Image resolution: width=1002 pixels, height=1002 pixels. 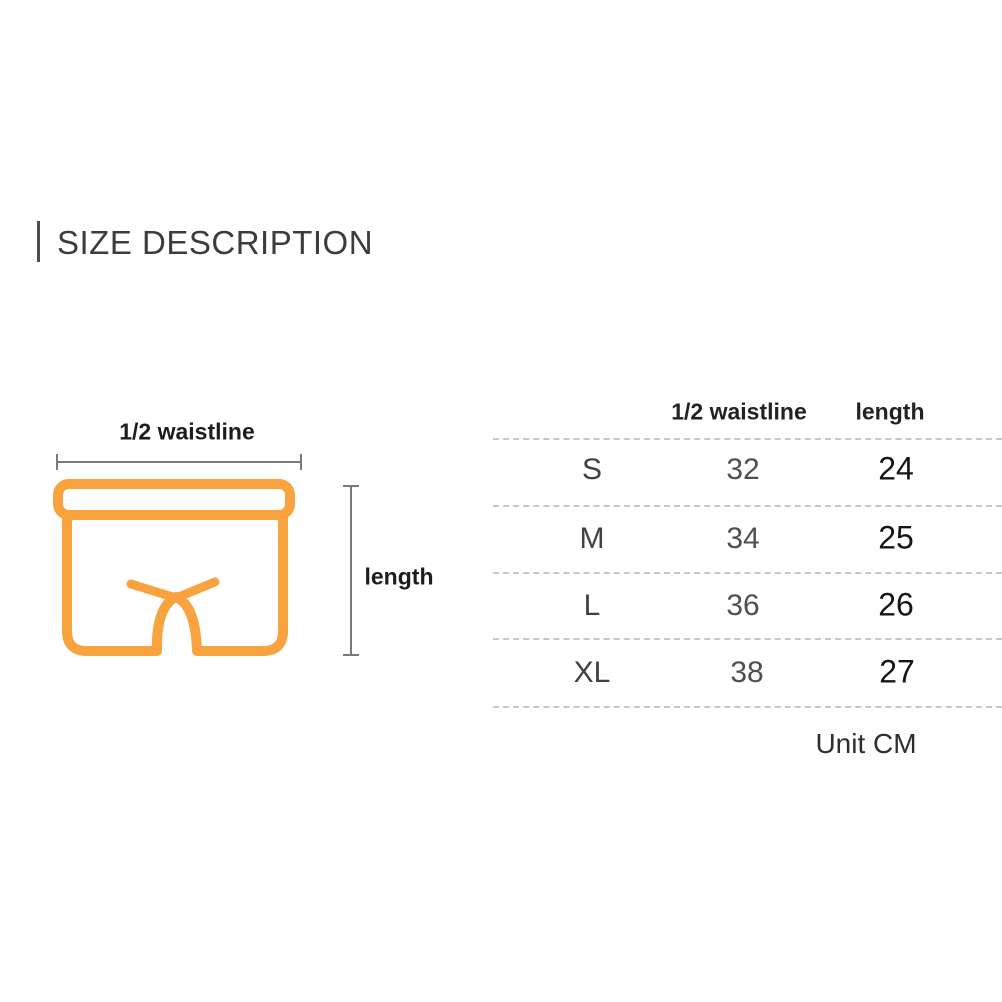 I want to click on column-header-length: length, so click(x=890, y=411).